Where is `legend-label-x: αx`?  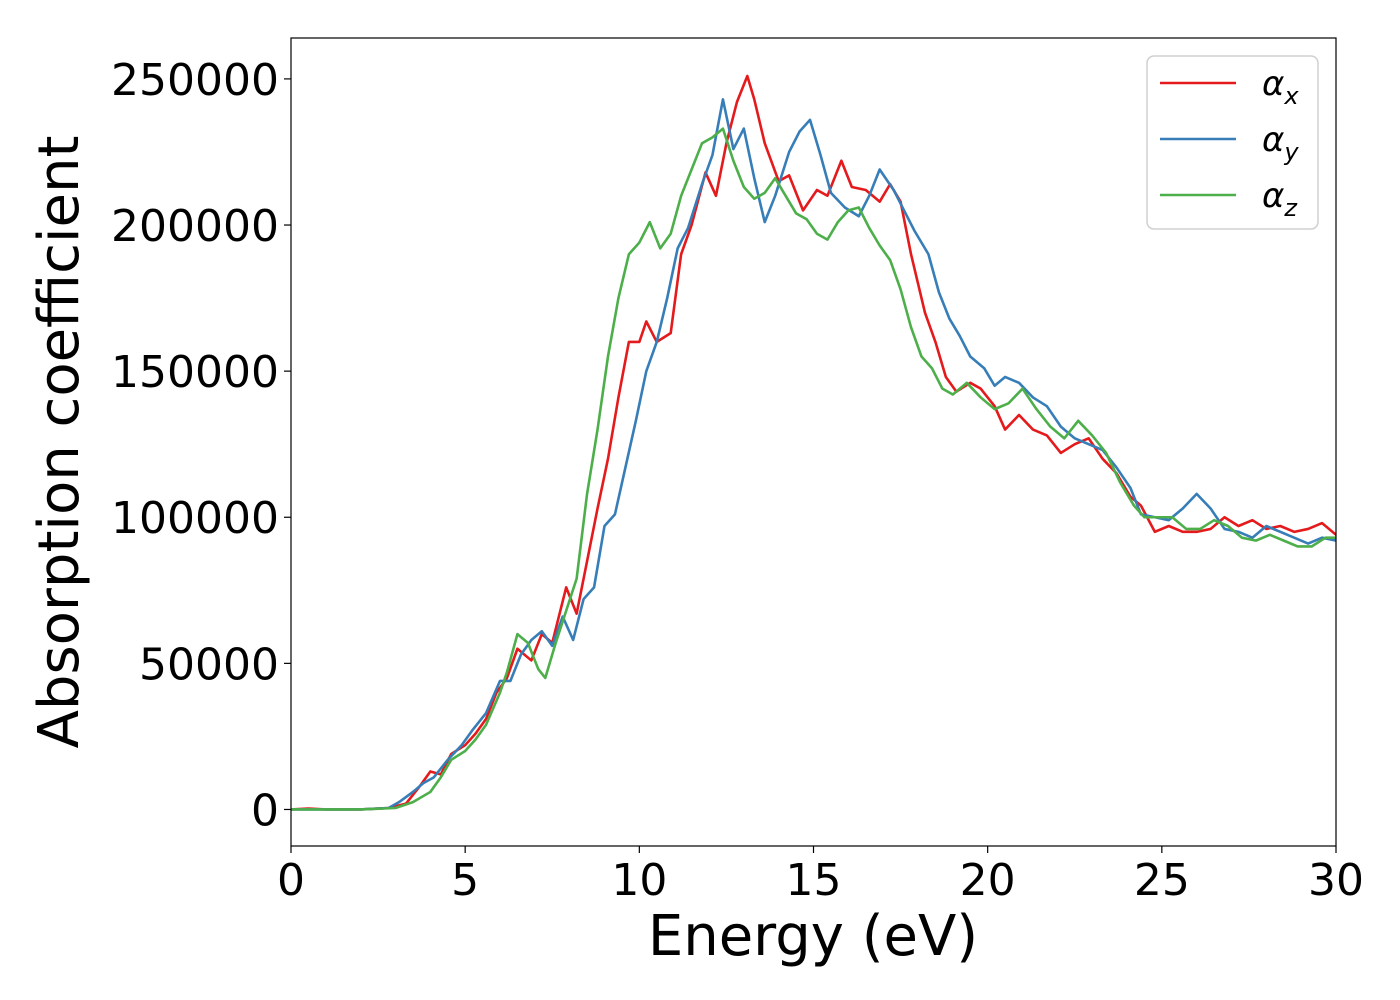 legend-label-x: αx is located at coordinates (1280, 87).